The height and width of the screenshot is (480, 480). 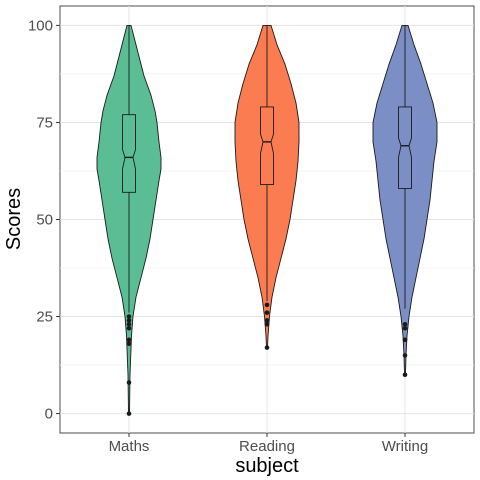 What do you see at coordinates (405, 446) in the screenshot?
I see `x-tick-label-writing: Writing` at bounding box center [405, 446].